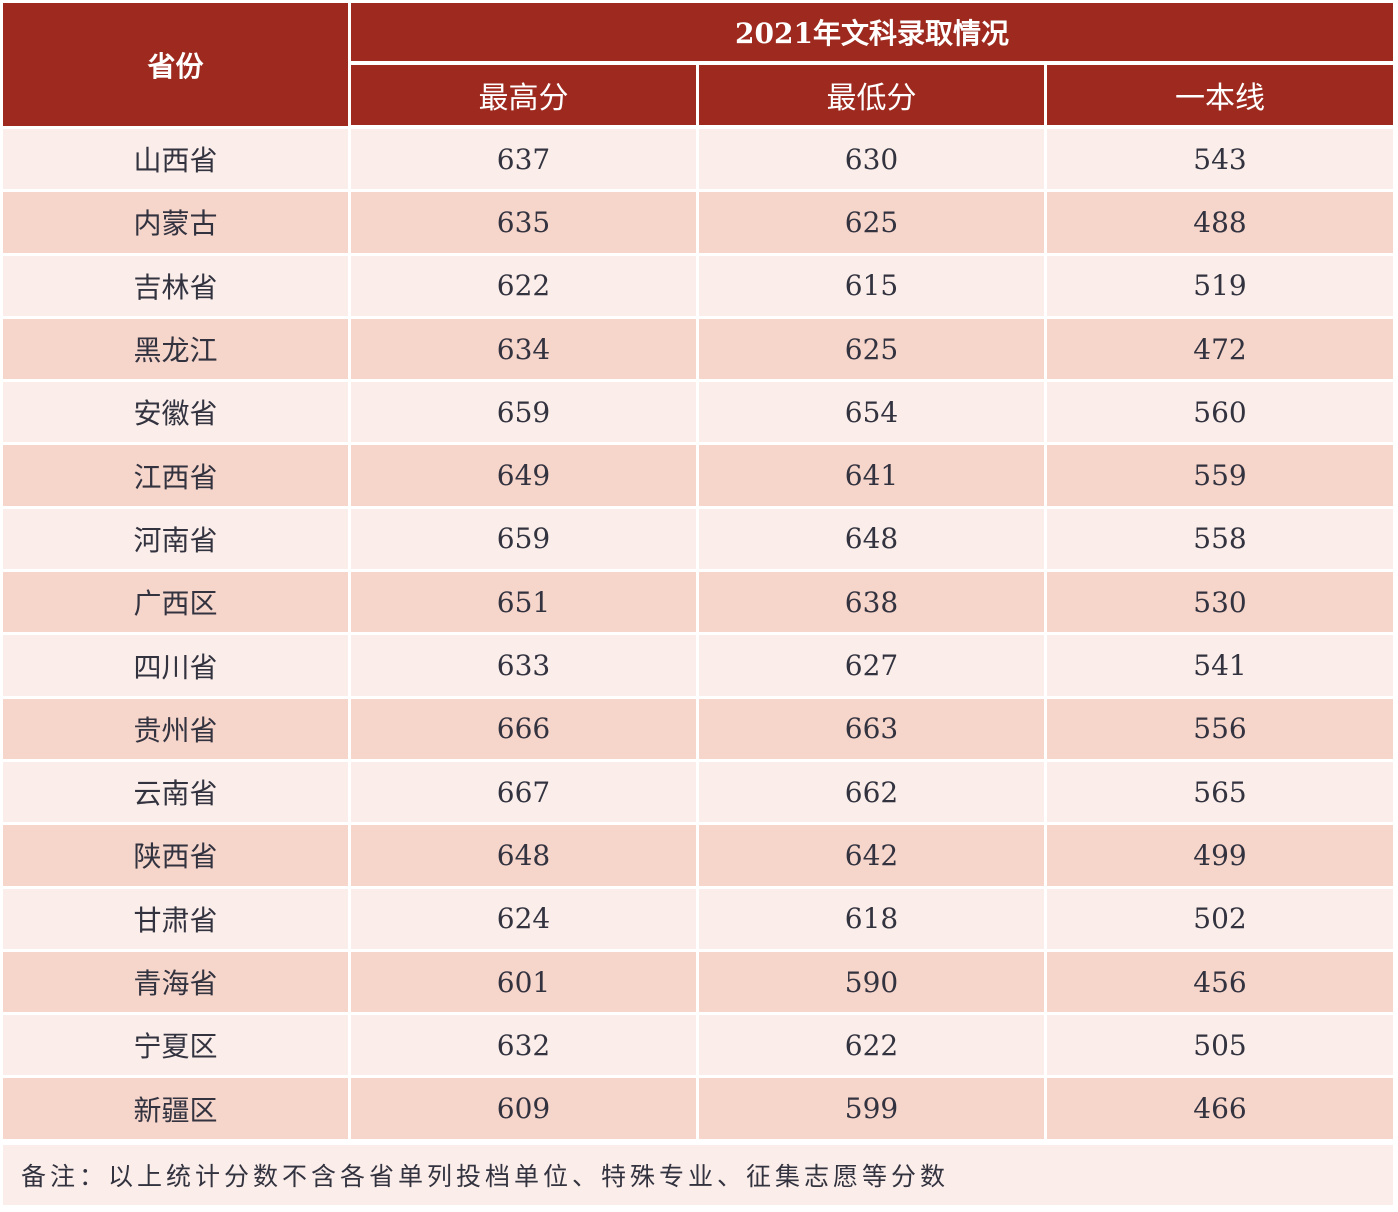  Describe the element at coordinates (1220, 159) in the screenshot. I see `first-tier-line-cell: 543` at that location.